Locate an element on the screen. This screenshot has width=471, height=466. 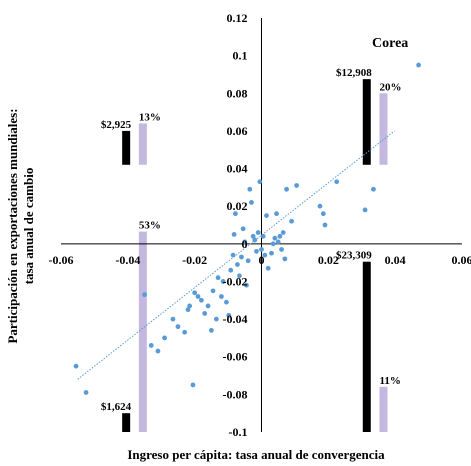
y-tick-label-6: 0 is located at coordinates (245, 244).